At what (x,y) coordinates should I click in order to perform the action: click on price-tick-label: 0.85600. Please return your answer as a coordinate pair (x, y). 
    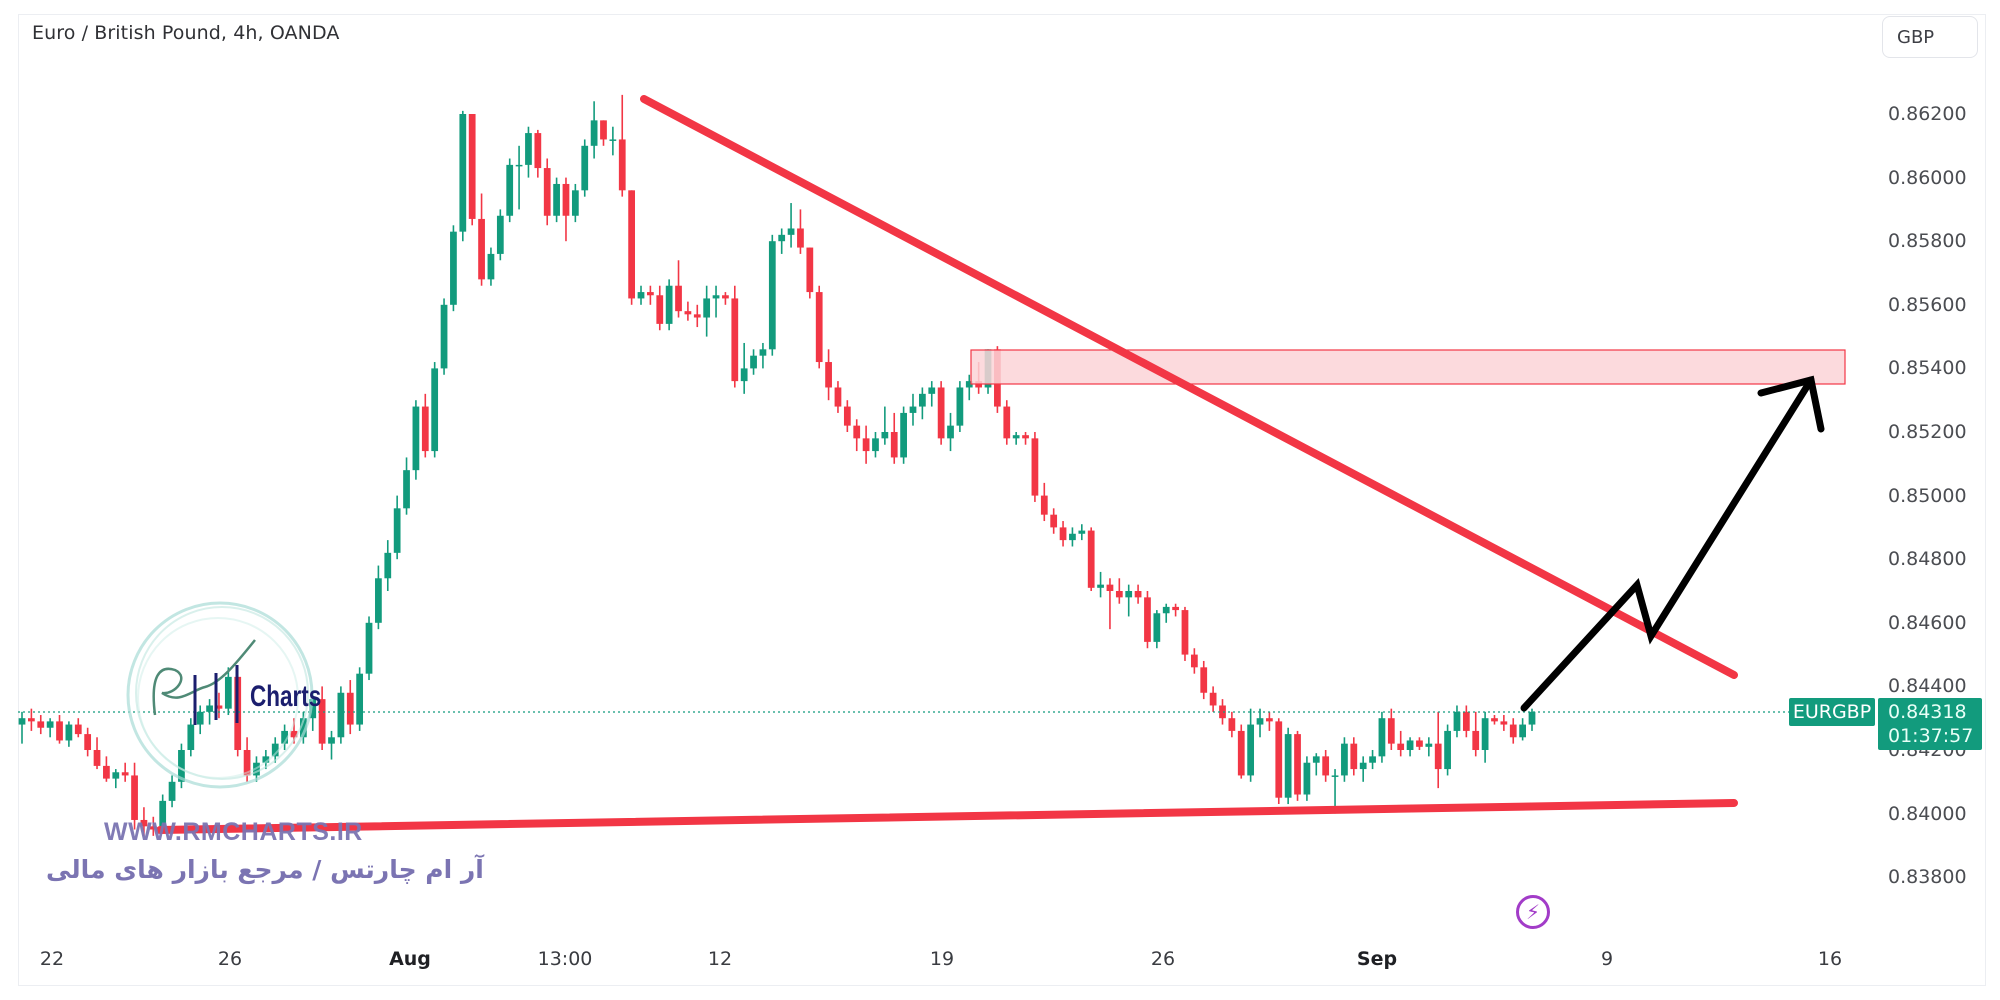
    Looking at the image, I should click on (1927, 304).